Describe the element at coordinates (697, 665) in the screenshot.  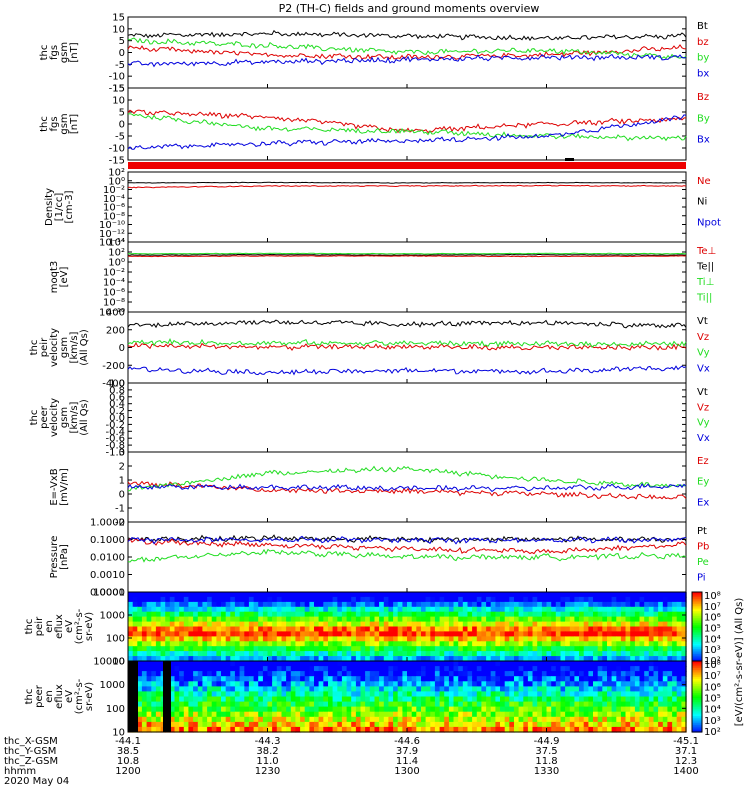
I see `colorbar-cell` at that location.